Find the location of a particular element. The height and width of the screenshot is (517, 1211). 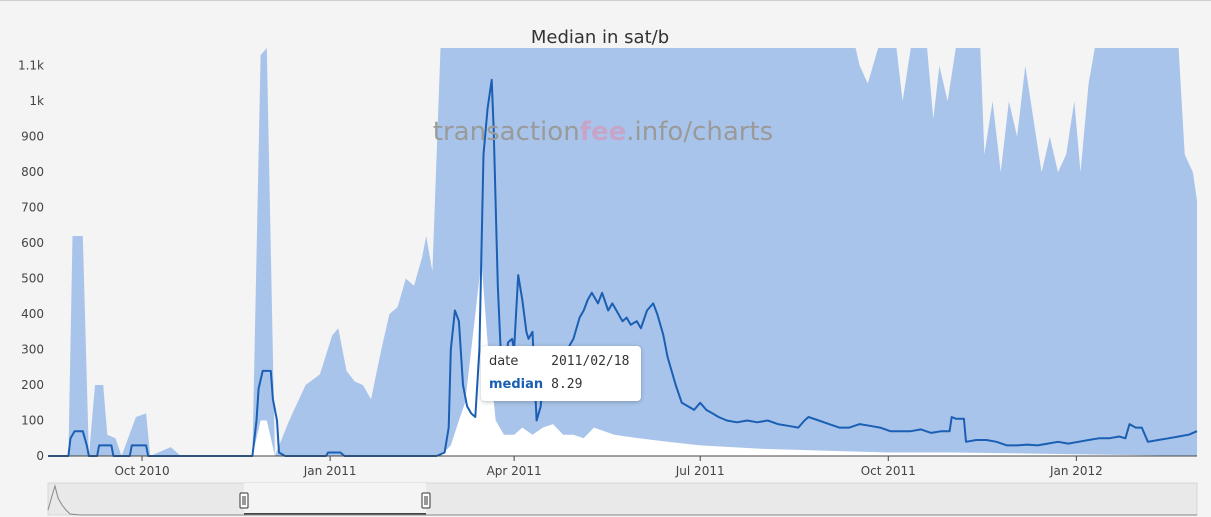

x-tick-label: Apr 2011 is located at coordinates (514, 471).